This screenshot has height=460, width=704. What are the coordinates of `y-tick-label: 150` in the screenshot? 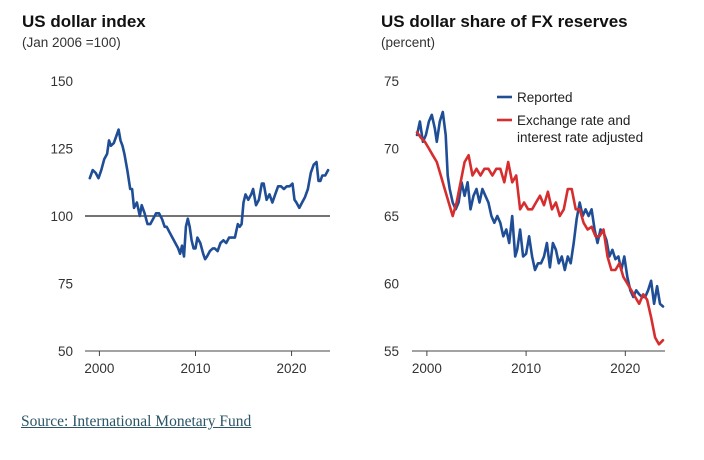 It's located at (61, 81).